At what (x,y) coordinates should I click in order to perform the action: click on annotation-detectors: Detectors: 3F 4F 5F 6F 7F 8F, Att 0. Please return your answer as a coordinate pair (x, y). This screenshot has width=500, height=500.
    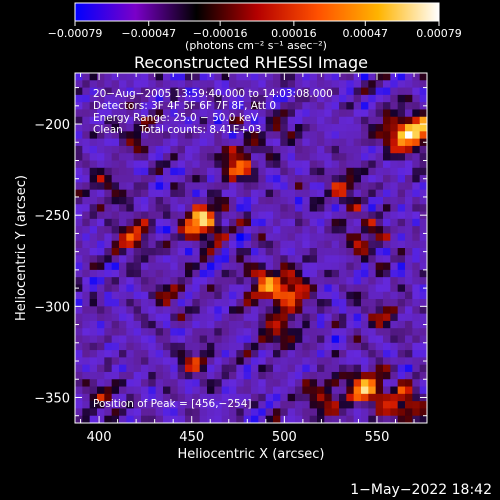
    Looking at the image, I should click on (184, 106).